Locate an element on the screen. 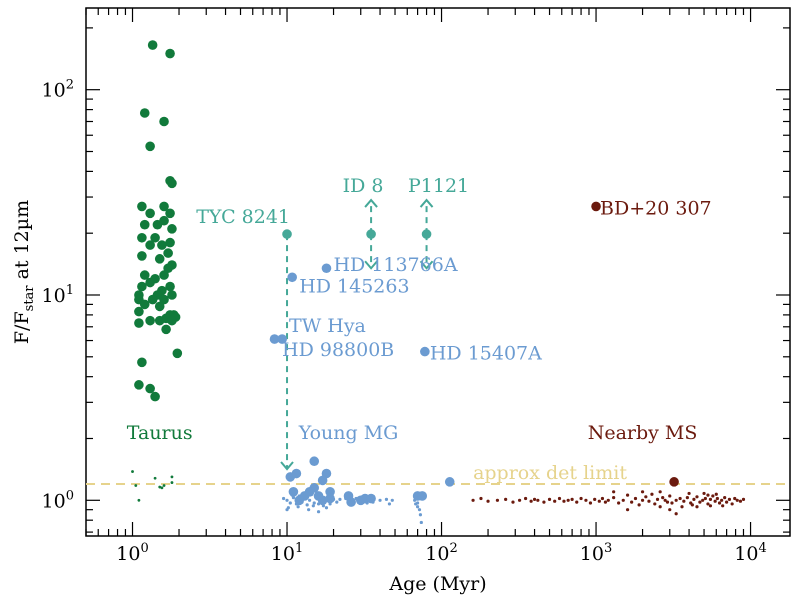  y-axis-label-tail: at 12µm is located at coordinates (22, 243).